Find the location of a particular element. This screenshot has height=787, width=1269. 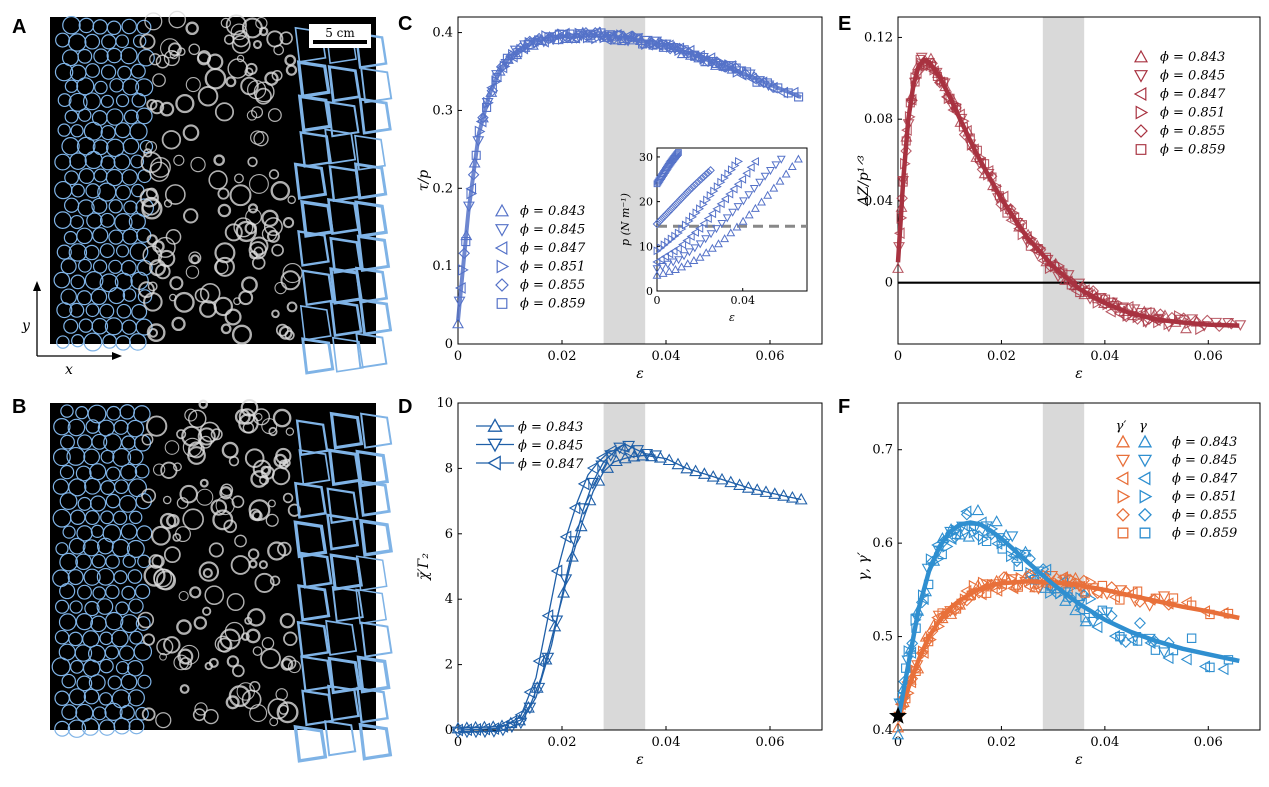

axis-arrows: y x is located at coordinates (71, 329).